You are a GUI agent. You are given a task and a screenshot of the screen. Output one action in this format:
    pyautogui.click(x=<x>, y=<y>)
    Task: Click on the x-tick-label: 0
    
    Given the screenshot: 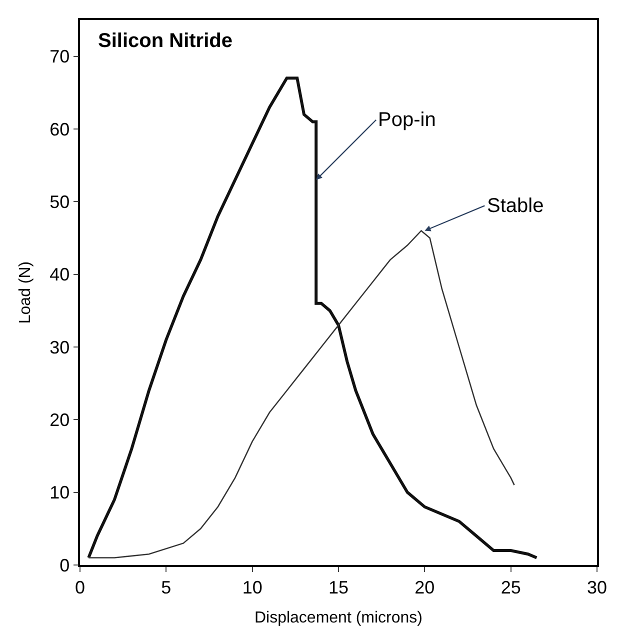 What is the action you would take?
    pyautogui.click(x=80, y=587)
    